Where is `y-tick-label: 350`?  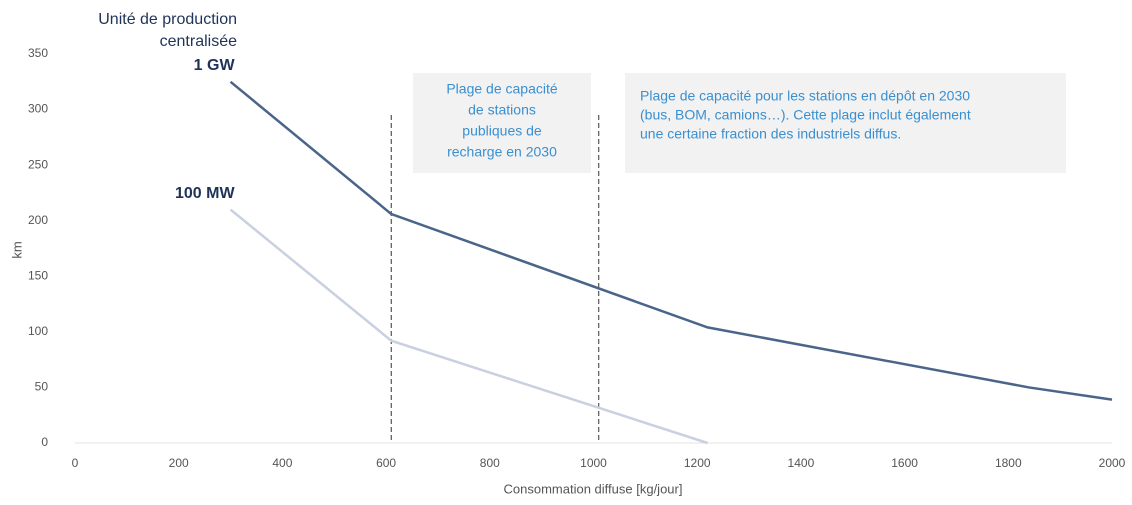
y-tick-label: 350 is located at coordinates (38, 53).